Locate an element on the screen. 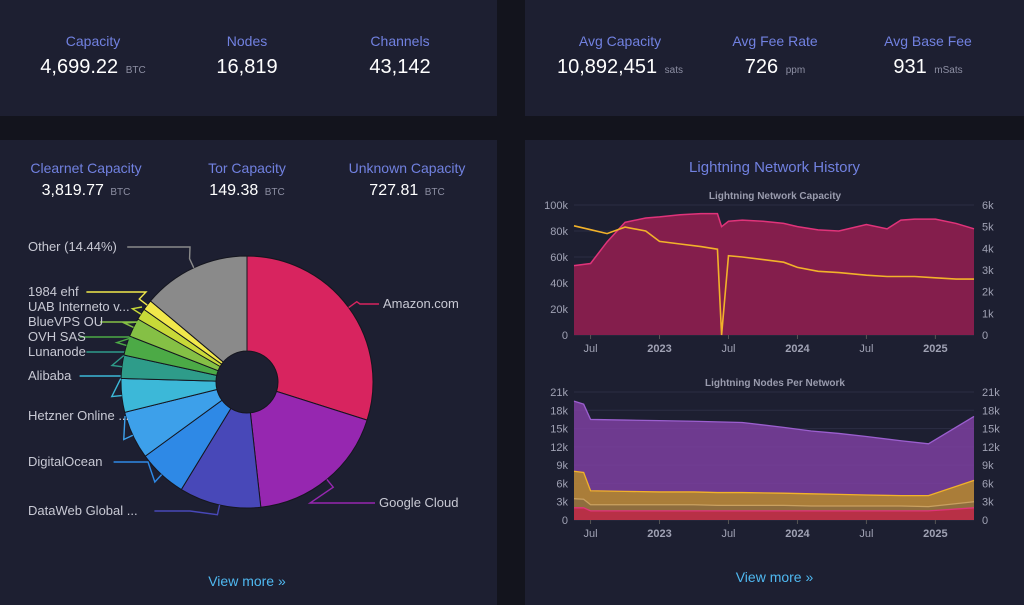 This screenshot has height=605, width=1024. y-tick-label-right: 4k is located at coordinates (988, 249).